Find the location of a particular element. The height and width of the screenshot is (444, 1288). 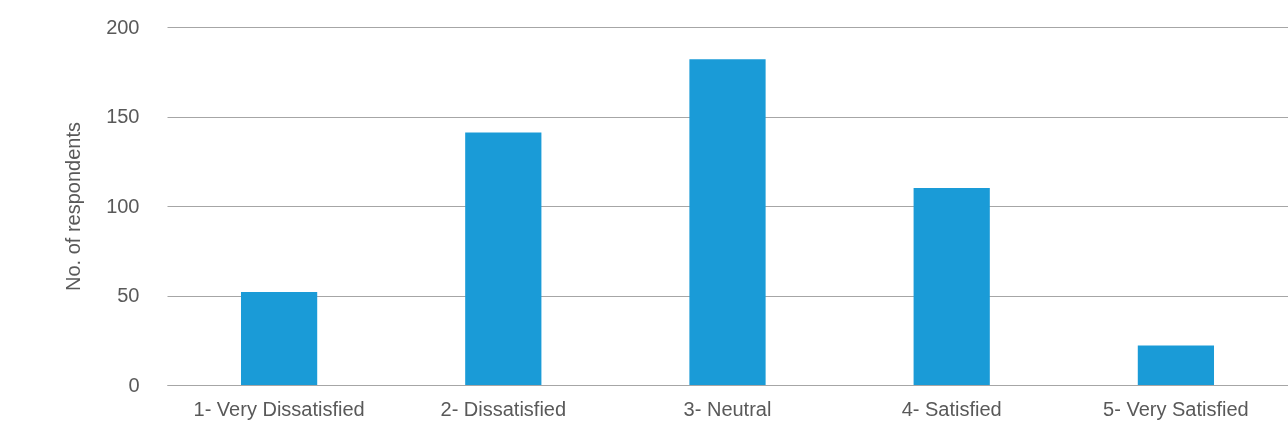

y-axis-title: No. of respondents is located at coordinates (73, 206).